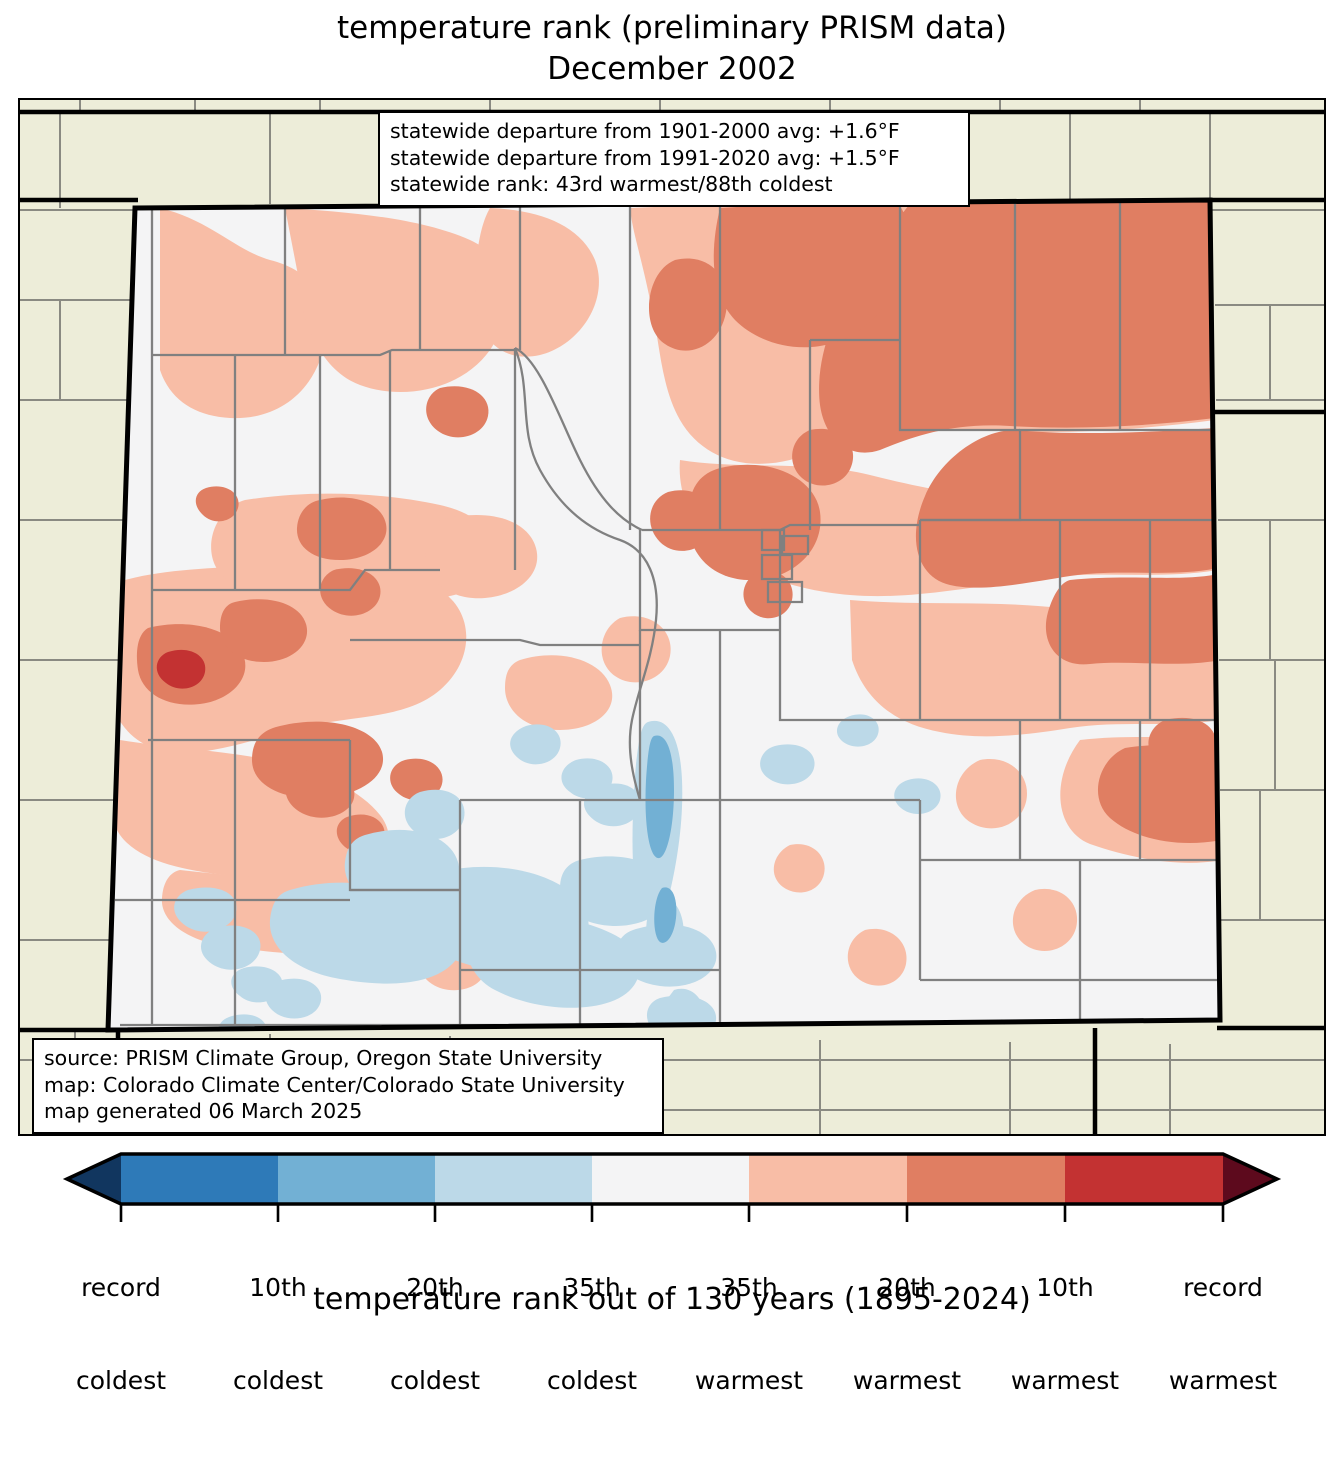  I want to click on rank-band-10th-warmest, so click(181, 669).